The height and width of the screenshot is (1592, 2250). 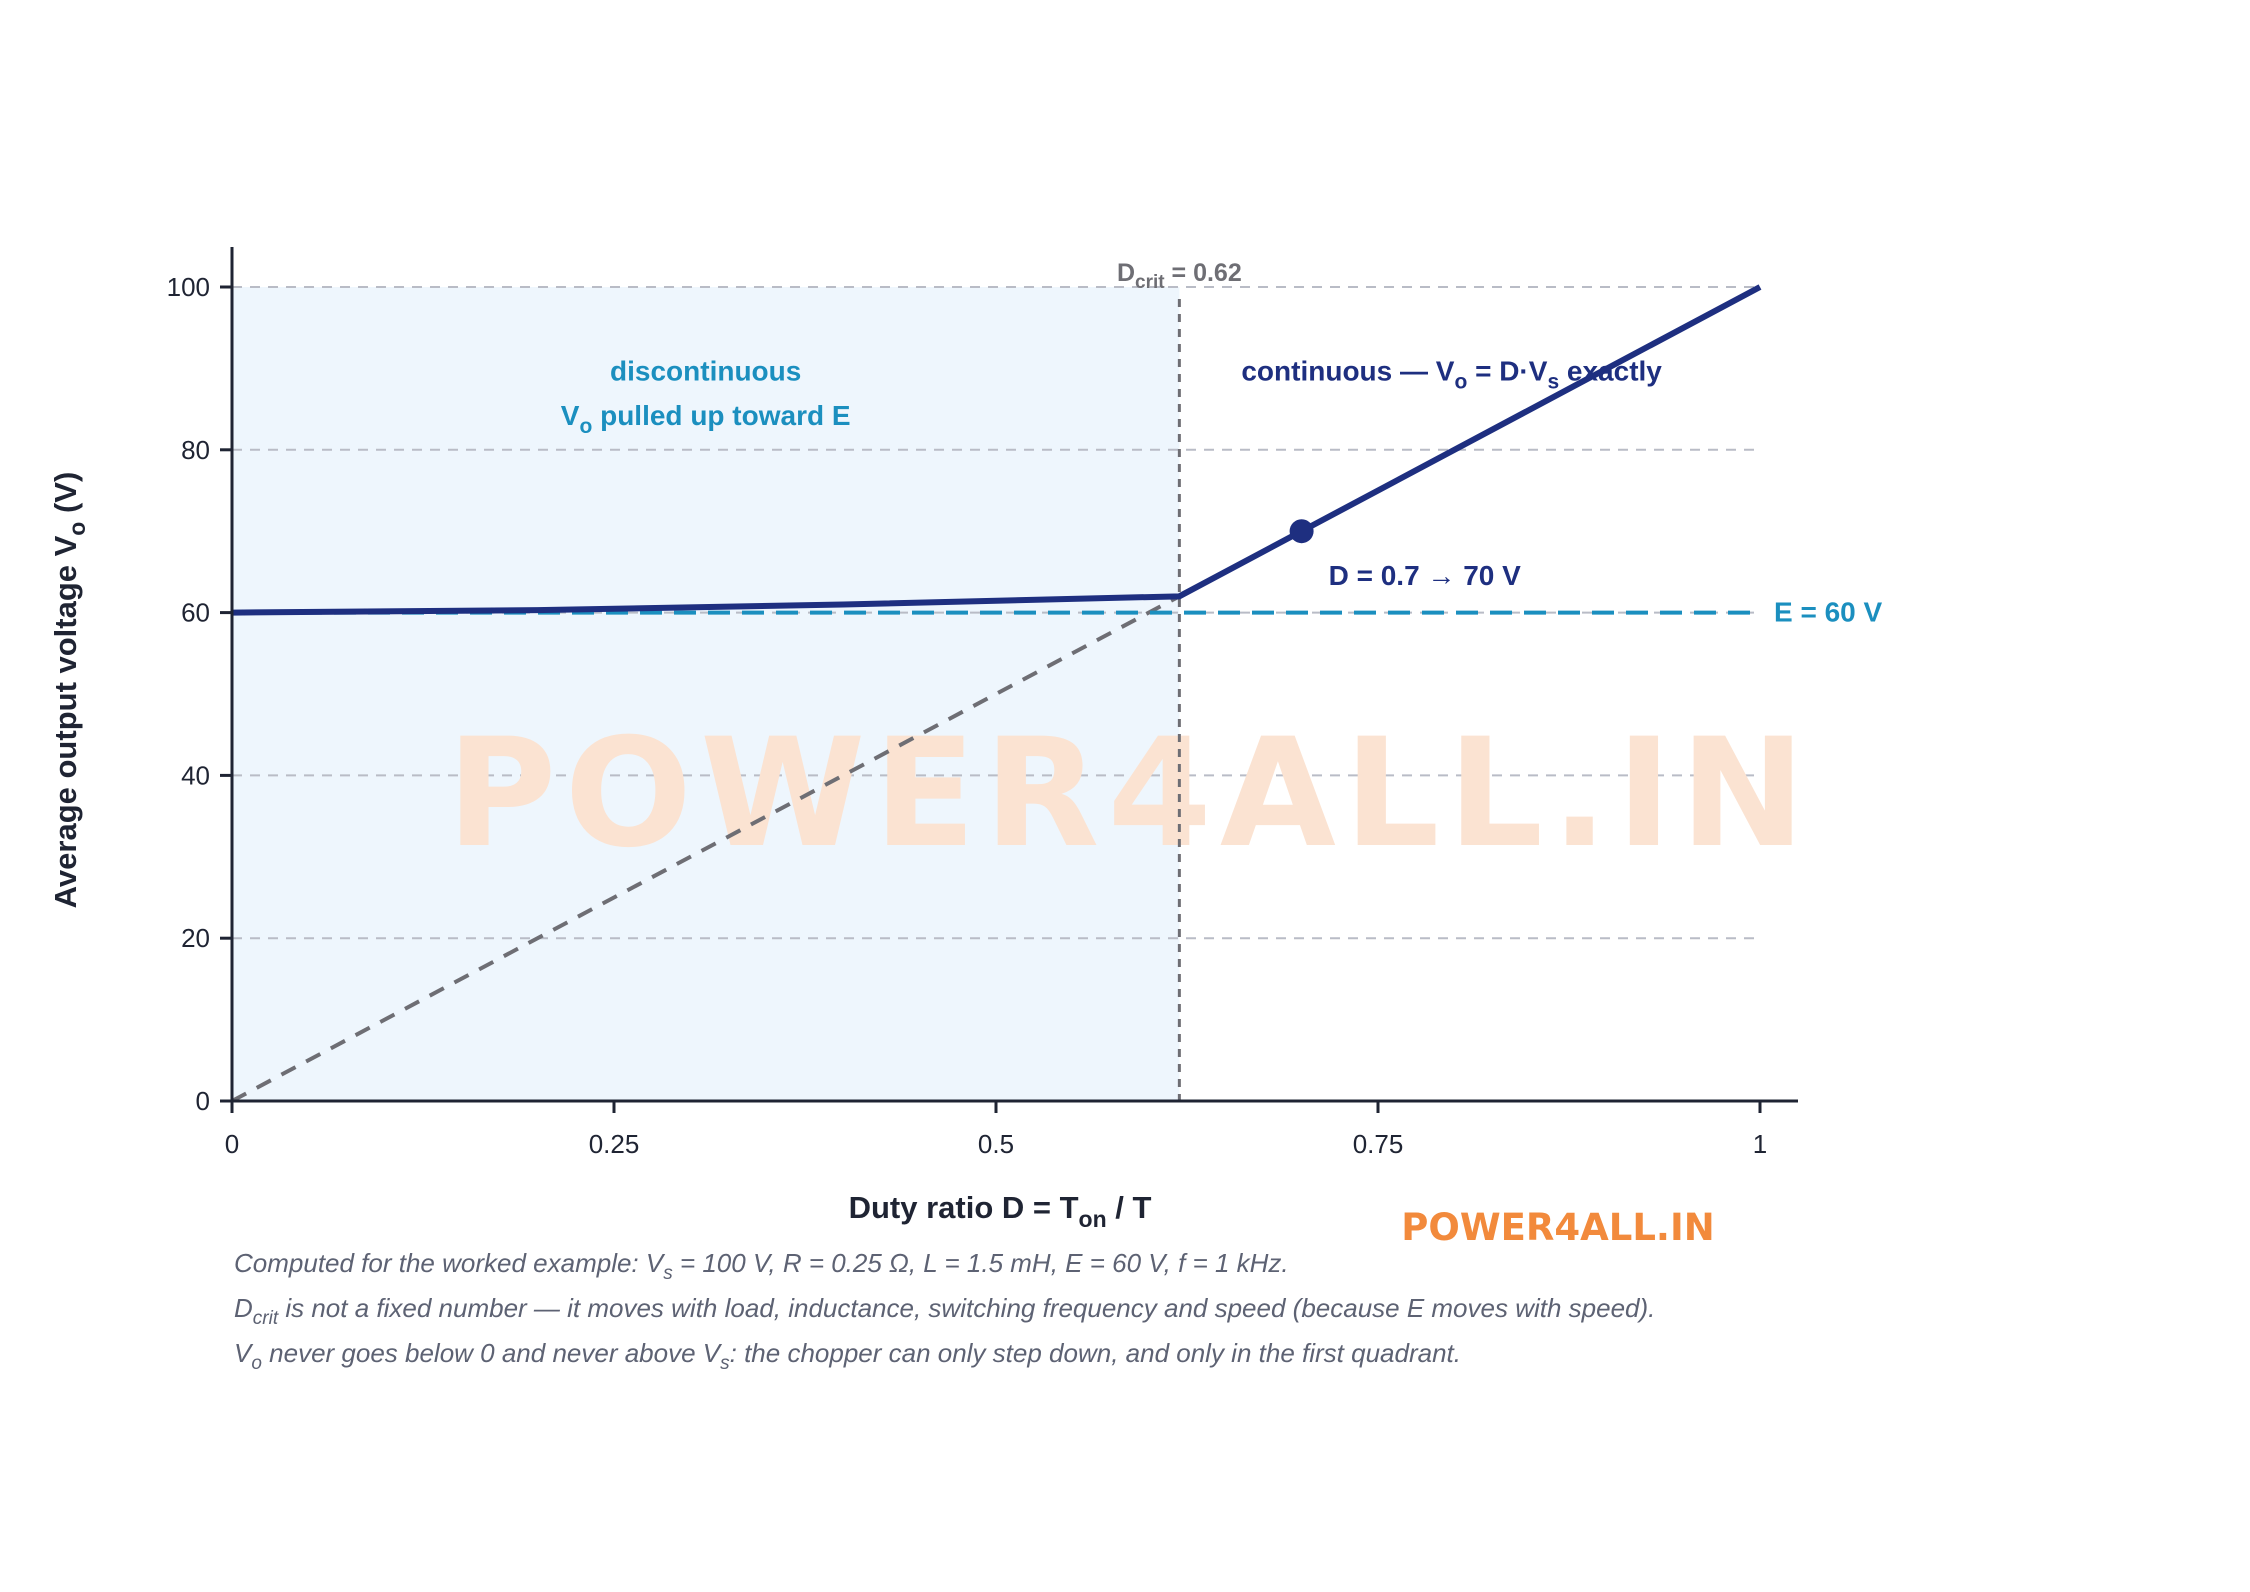 I want to click on ideal-vo-line, so click(x=706, y=848).